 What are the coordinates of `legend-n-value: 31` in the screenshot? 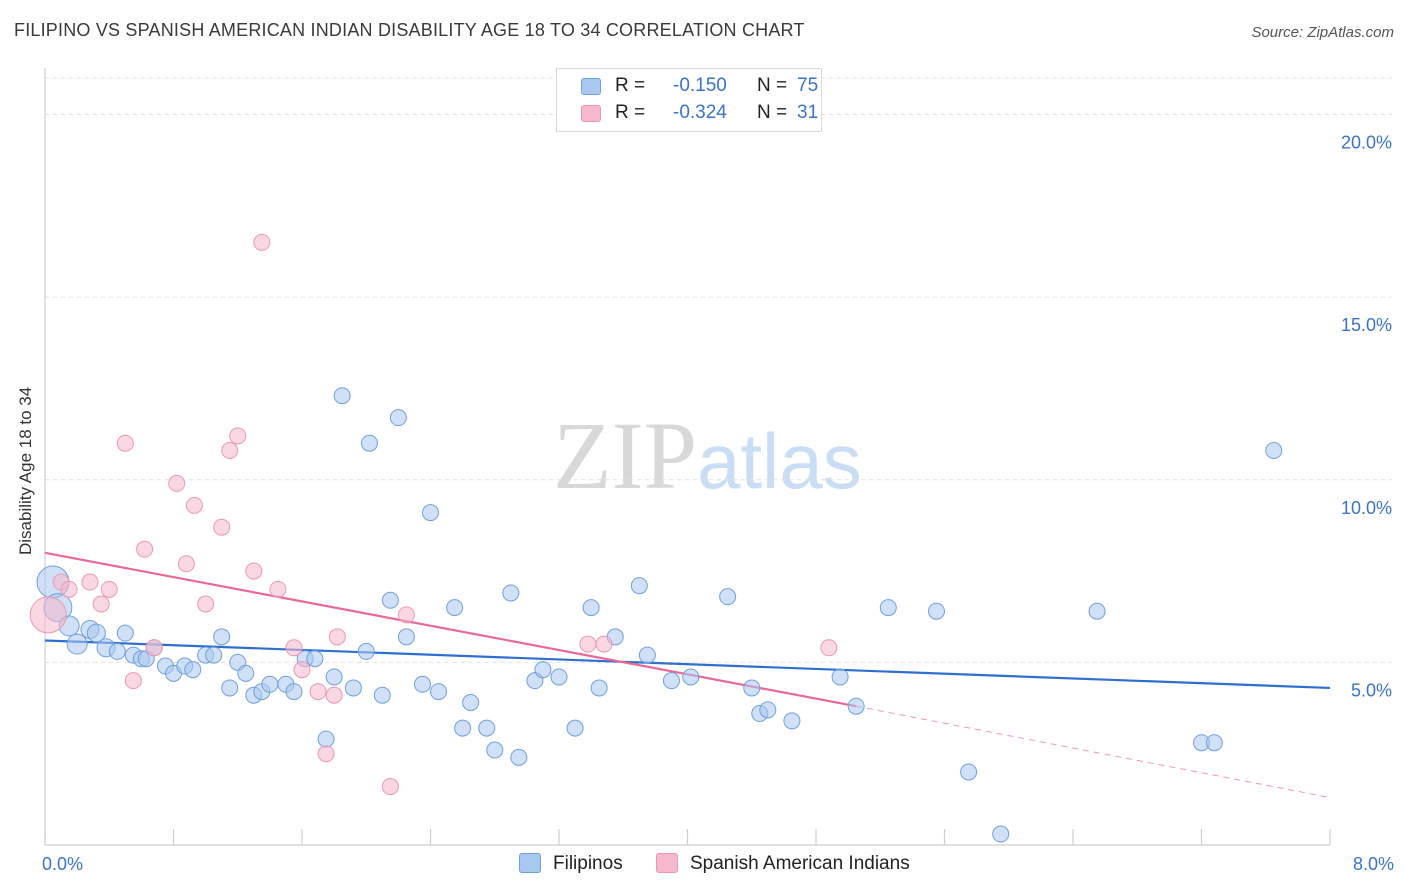 It's located at (808, 112).